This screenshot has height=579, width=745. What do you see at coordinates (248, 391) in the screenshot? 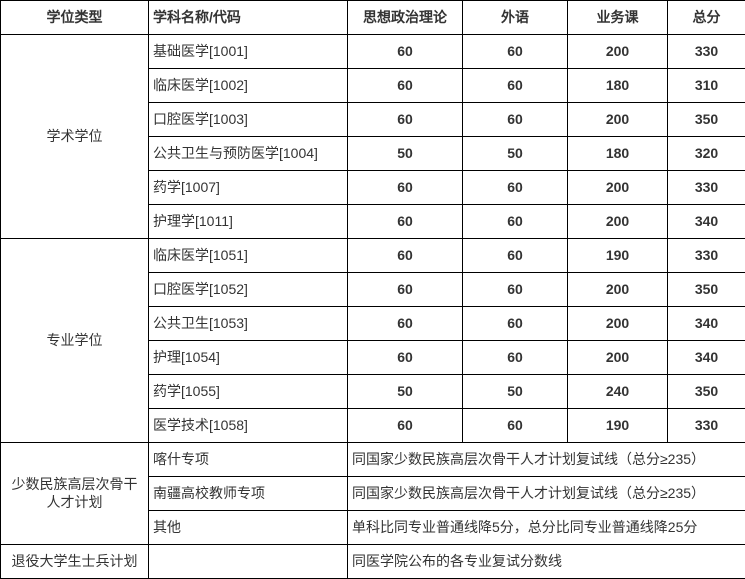
I see `subject-cell: 药学[1055]` at bounding box center [248, 391].